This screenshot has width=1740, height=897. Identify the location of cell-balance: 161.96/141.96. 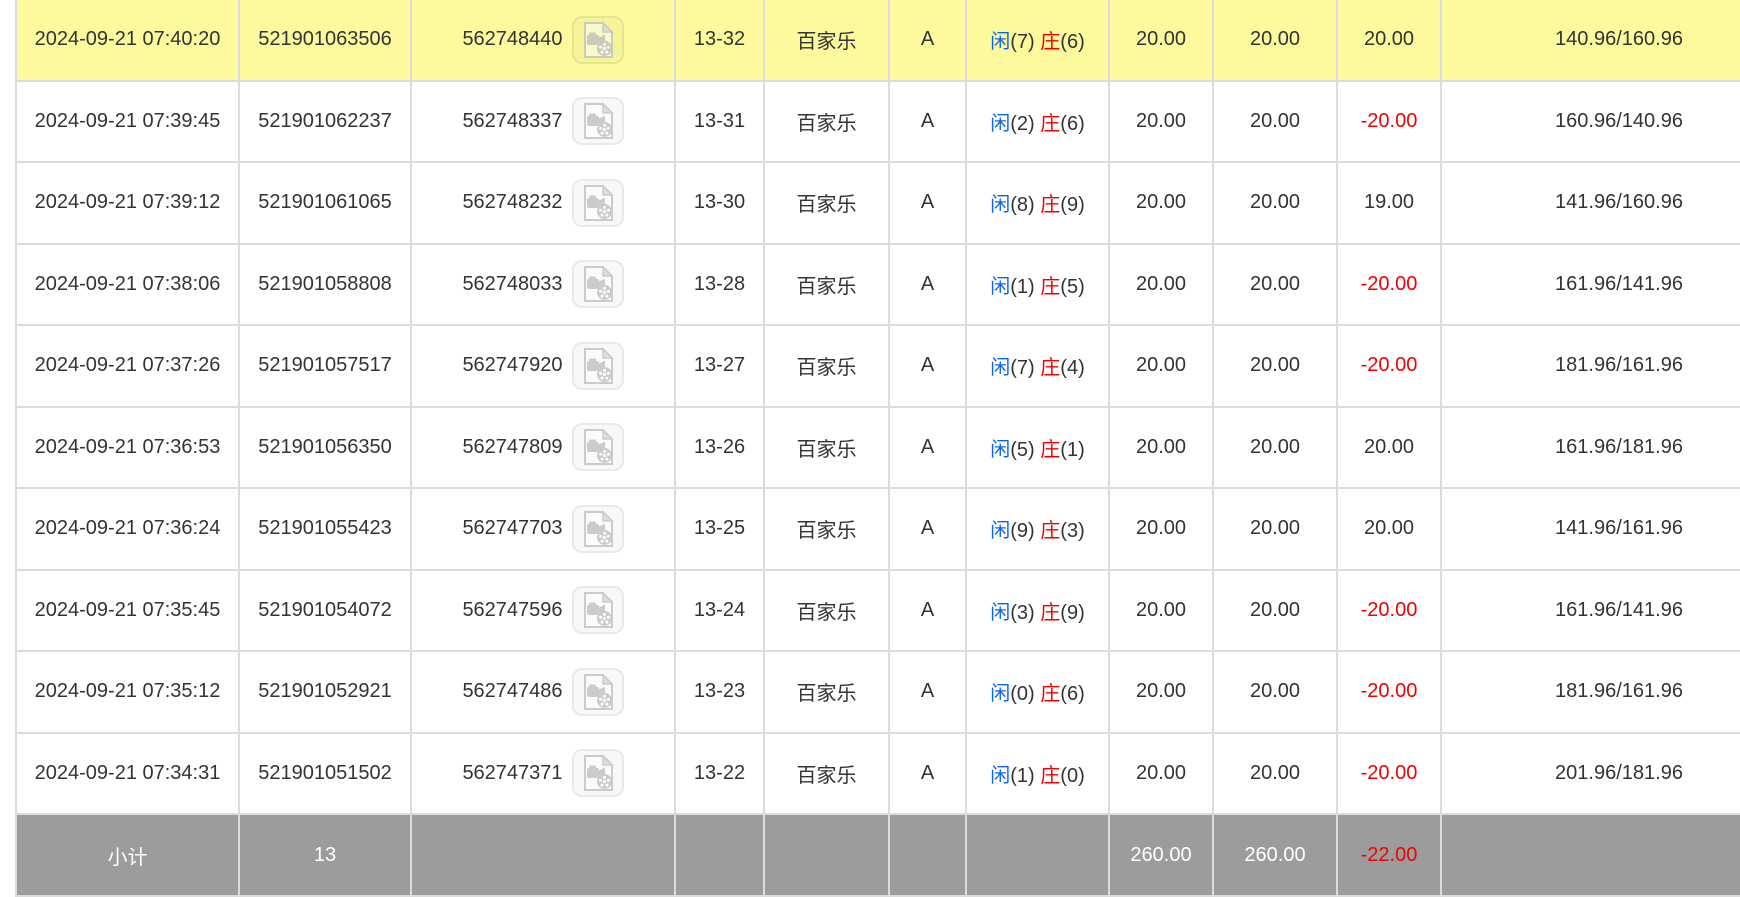
(1590, 284).